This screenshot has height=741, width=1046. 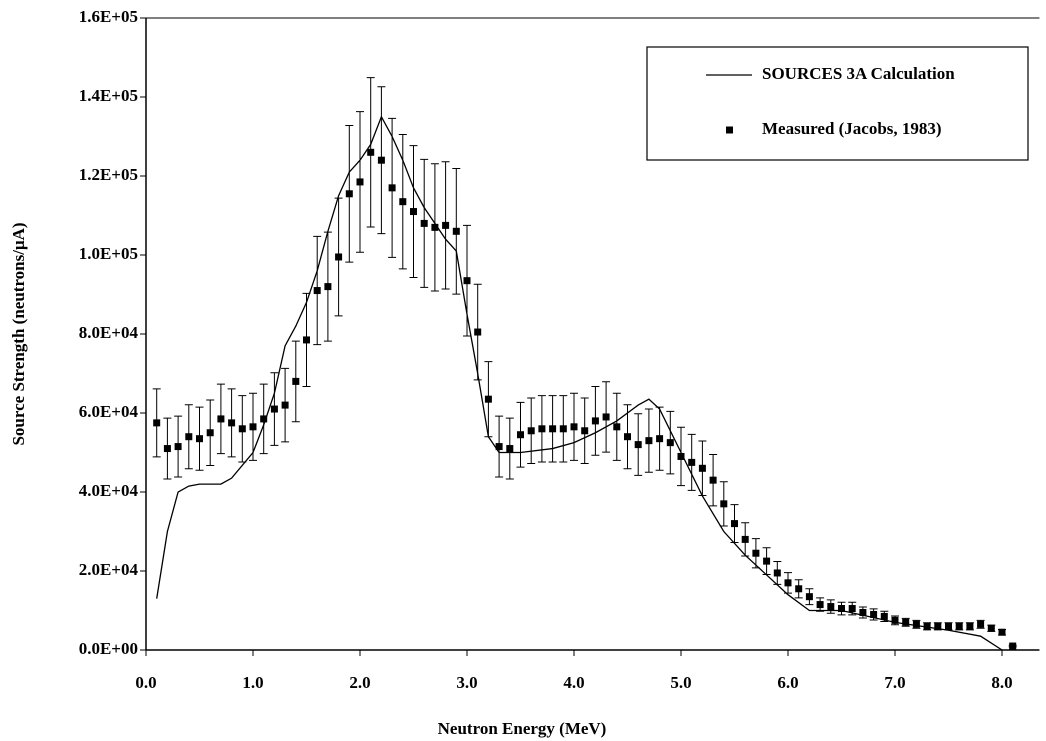 What do you see at coordinates (18, 333) in the screenshot?
I see `y-axis-label: Source Strength (neutrons/μA)` at bounding box center [18, 333].